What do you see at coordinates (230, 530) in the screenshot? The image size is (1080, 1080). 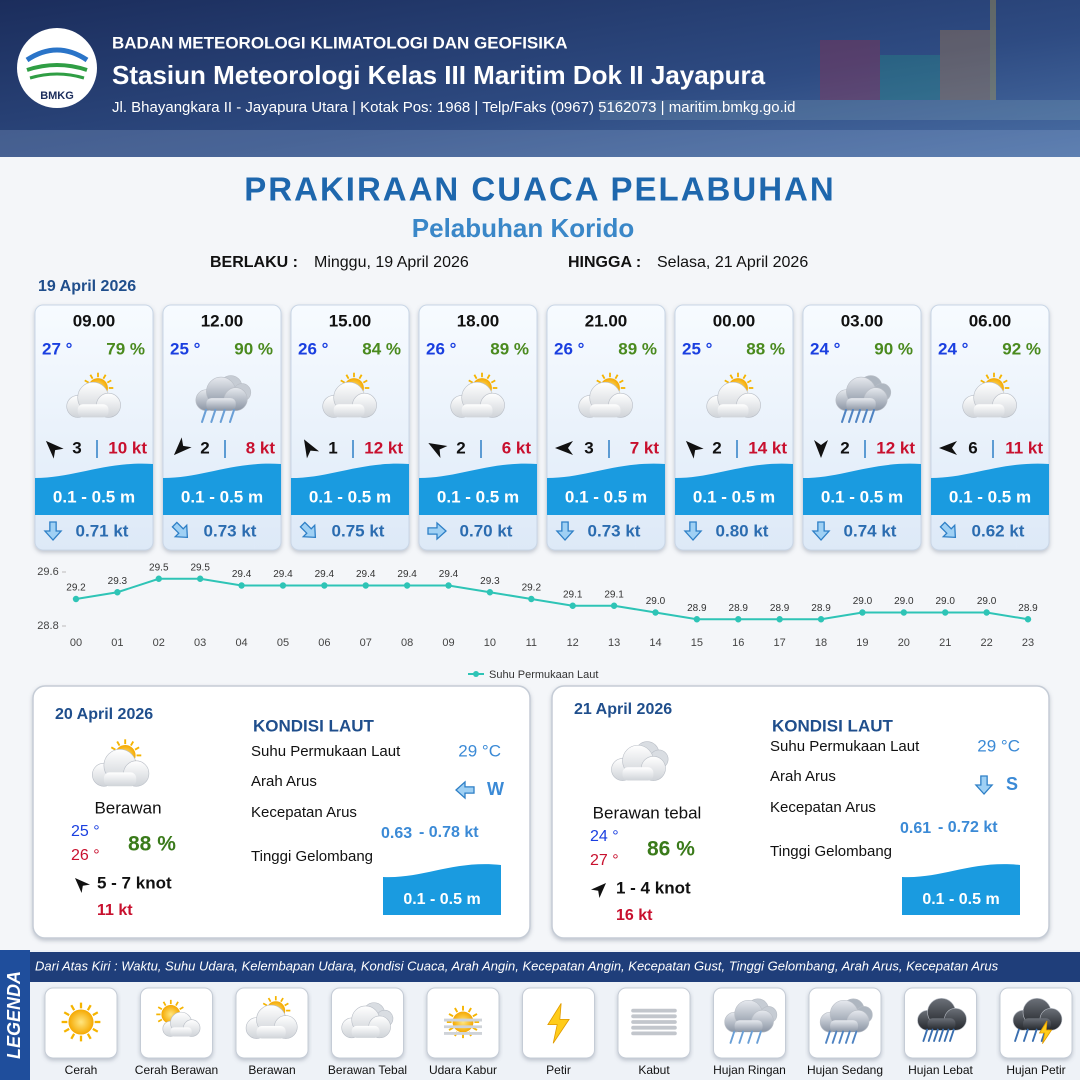 I see `card-current: 0.73 kt` at bounding box center [230, 530].